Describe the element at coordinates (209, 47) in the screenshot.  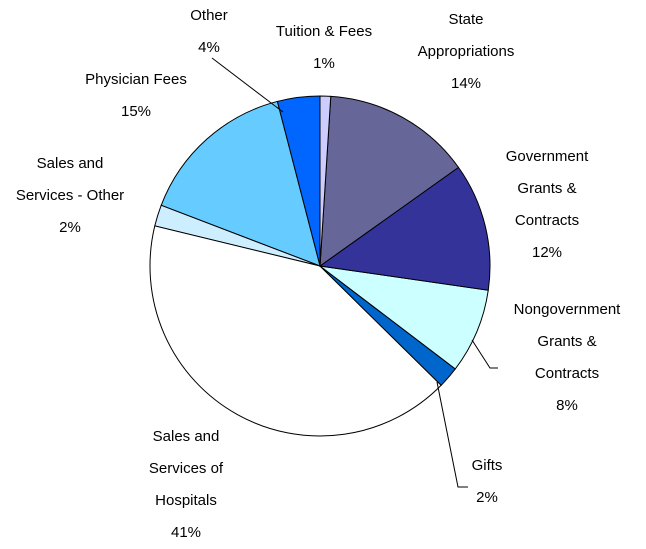
I see `value-label: 4%` at that location.